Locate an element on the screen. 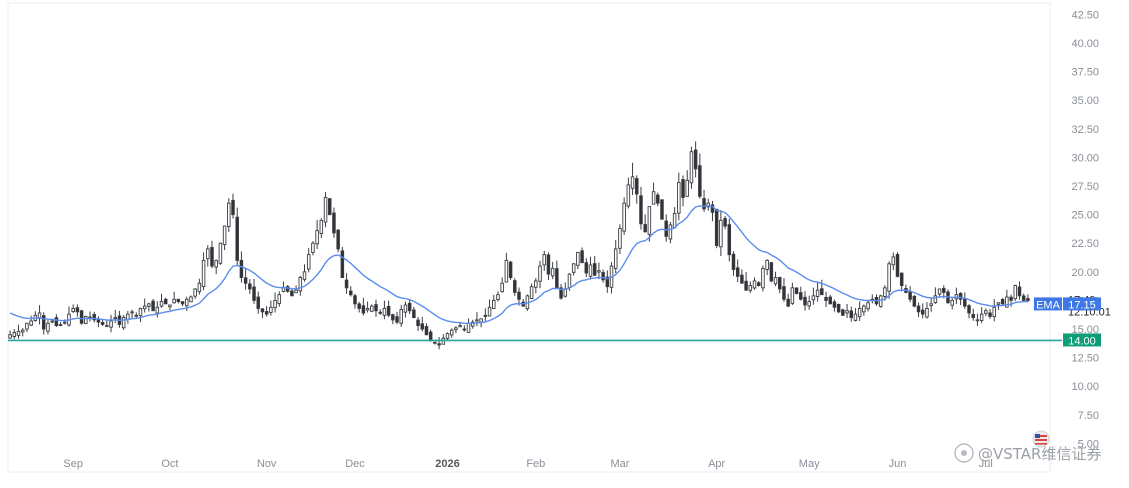 This screenshot has height=488, width=1129. y-tick-label: 35.00 is located at coordinates (1085, 101).